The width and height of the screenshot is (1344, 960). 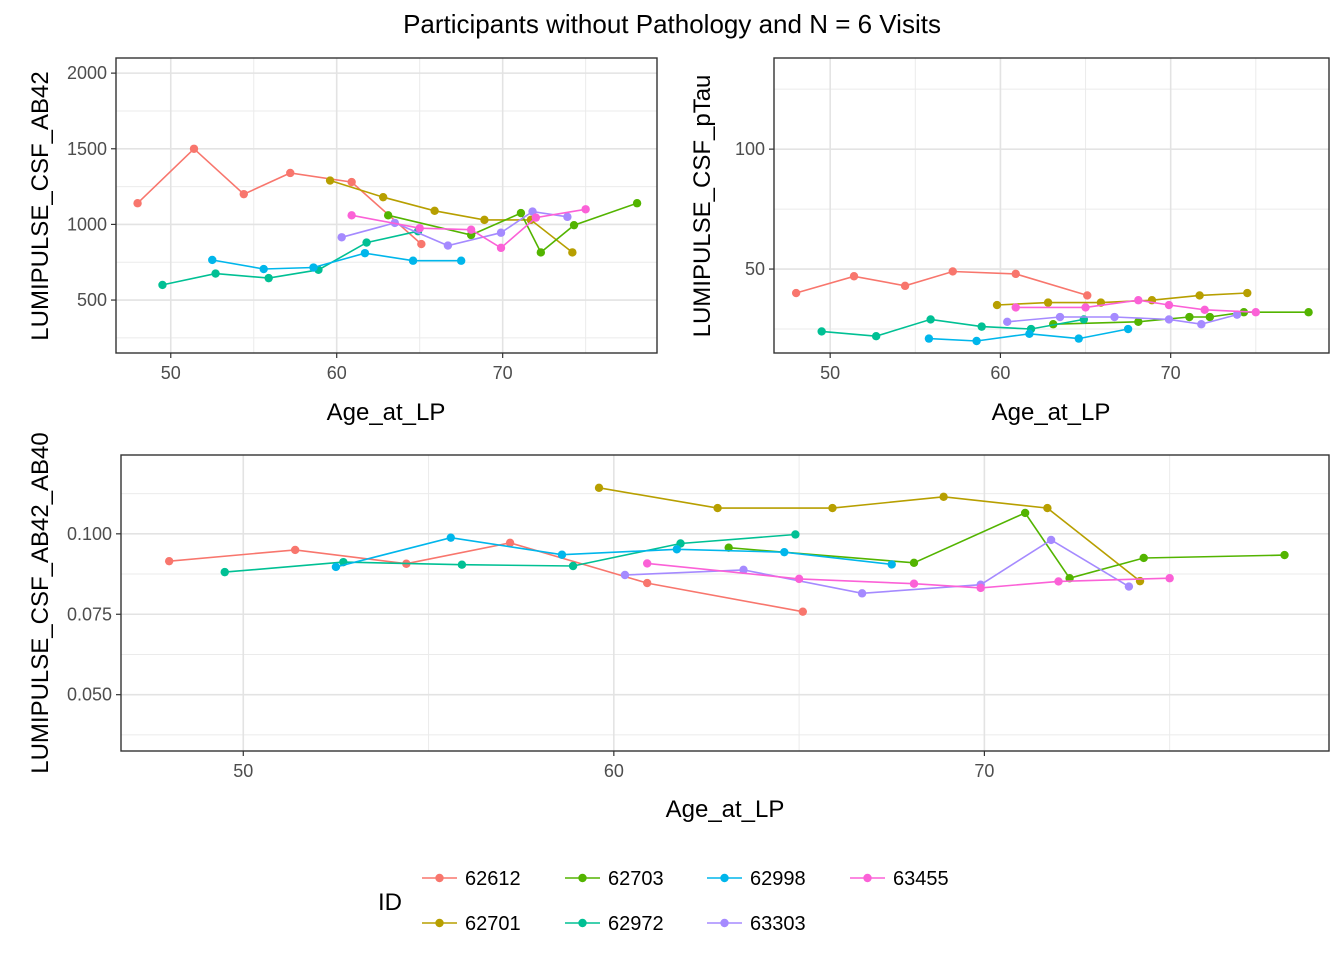 I want to click on legend-entry-62612: 62612, so click(x=471, y=879).